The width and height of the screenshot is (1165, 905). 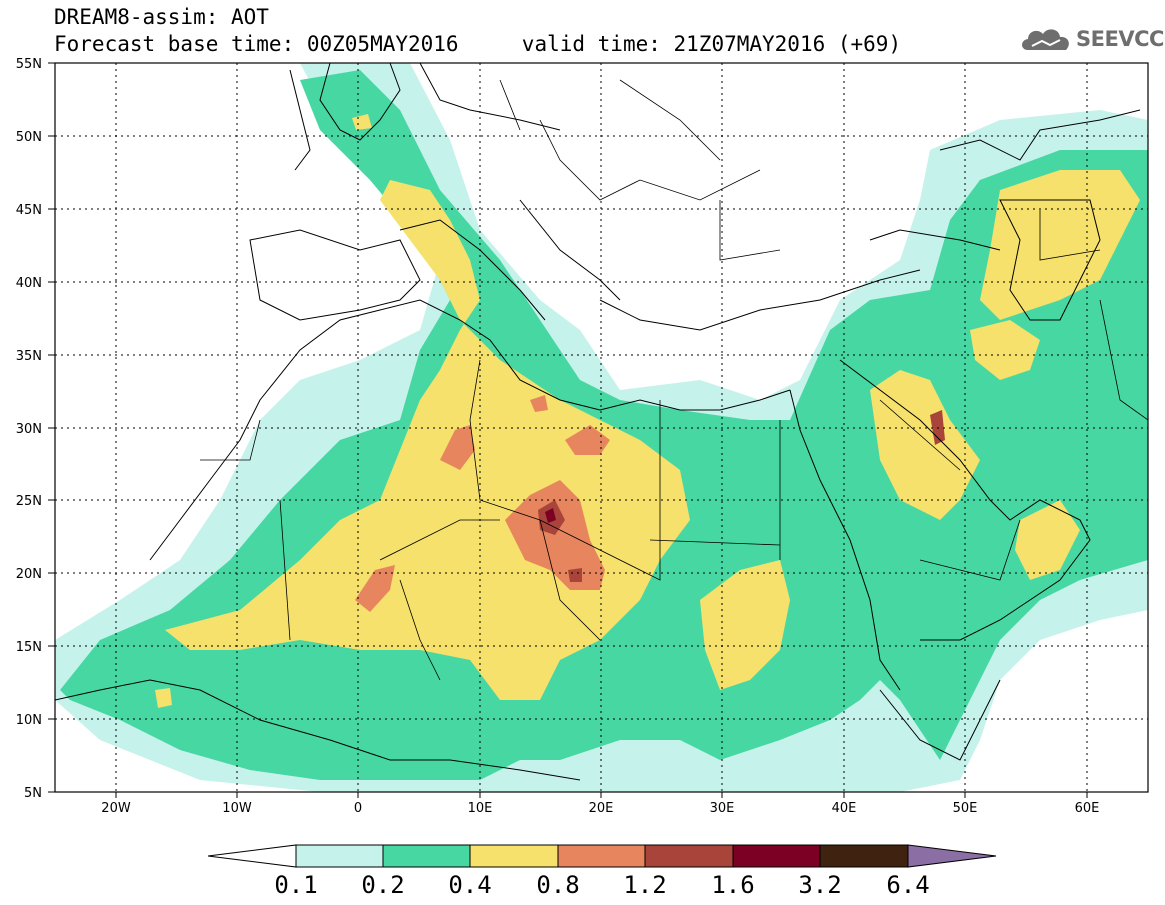 What do you see at coordinates (29, 64) in the screenshot?
I see `lat-label: 55N` at bounding box center [29, 64].